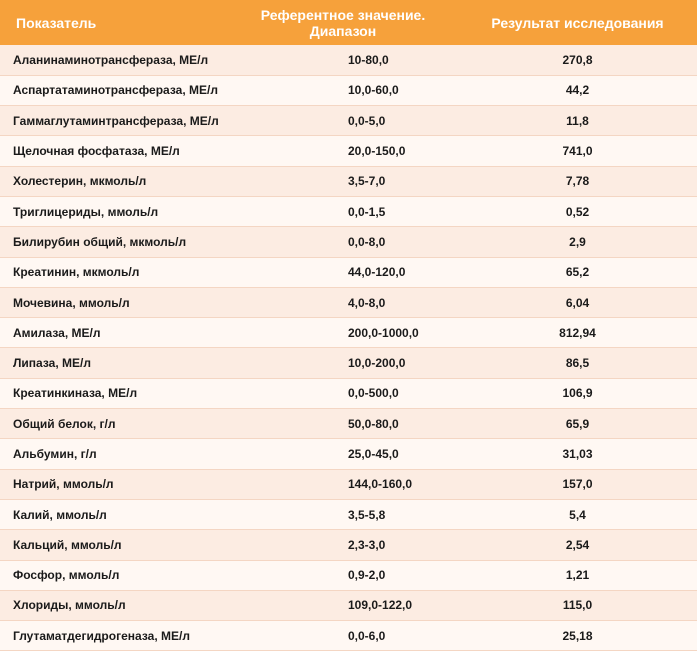  What do you see at coordinates (577, 333) in the screenshot?
I see `result-cell: 812,94` at bounding box center [577, 333].